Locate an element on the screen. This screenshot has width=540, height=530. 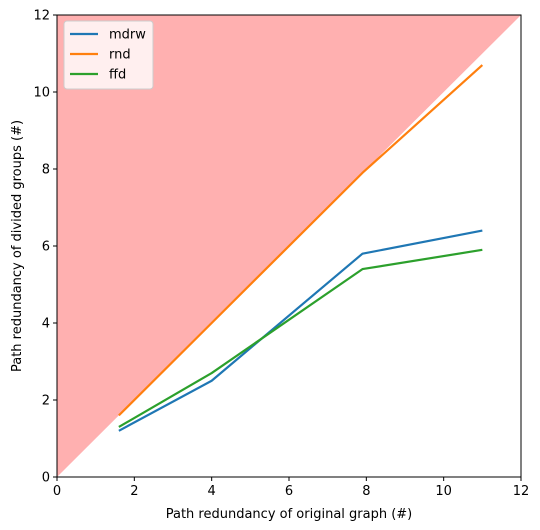
x-tick-label: 12 is located at coordinates (521, 491).